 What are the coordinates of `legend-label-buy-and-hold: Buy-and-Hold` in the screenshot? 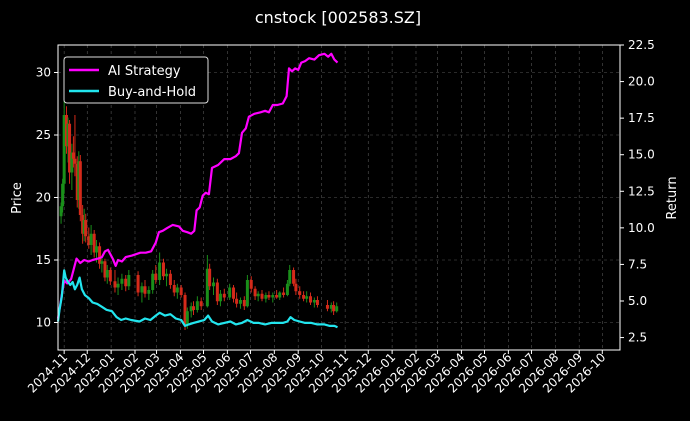 It's located at (152, 92).